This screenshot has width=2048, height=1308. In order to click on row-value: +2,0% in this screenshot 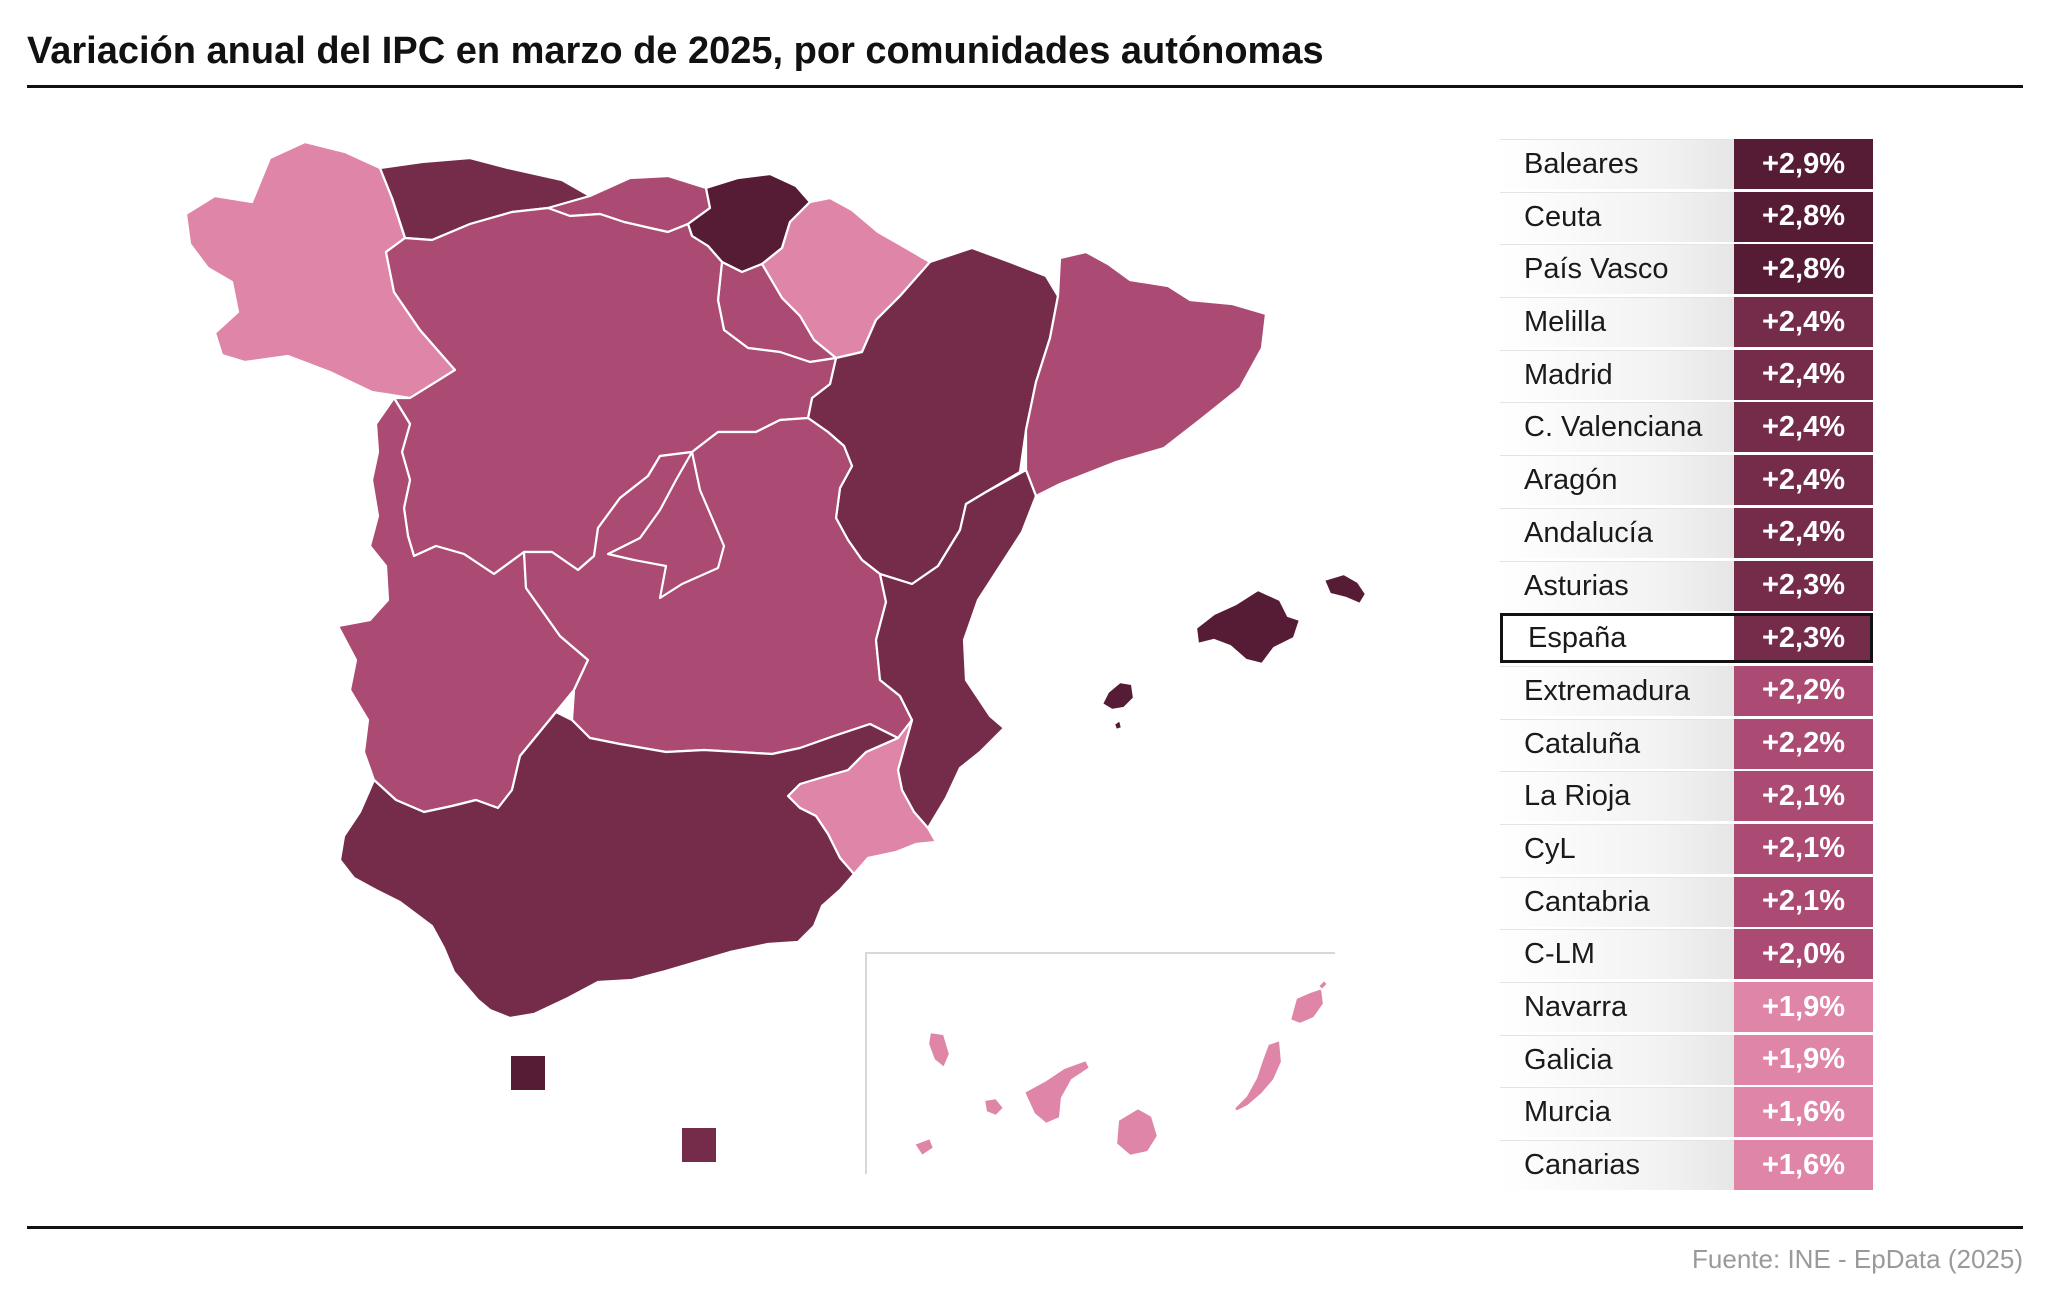, I will do `click(1803, 954)`.